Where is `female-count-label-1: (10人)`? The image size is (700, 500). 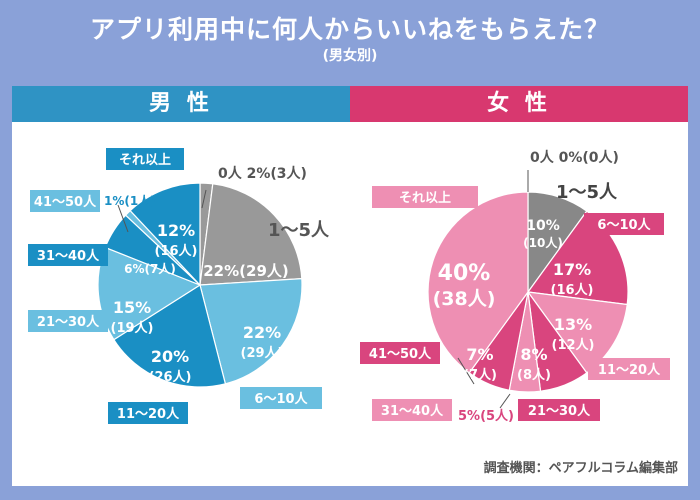 female-count-label-1: (10人) is located at coordinates (543, 242).